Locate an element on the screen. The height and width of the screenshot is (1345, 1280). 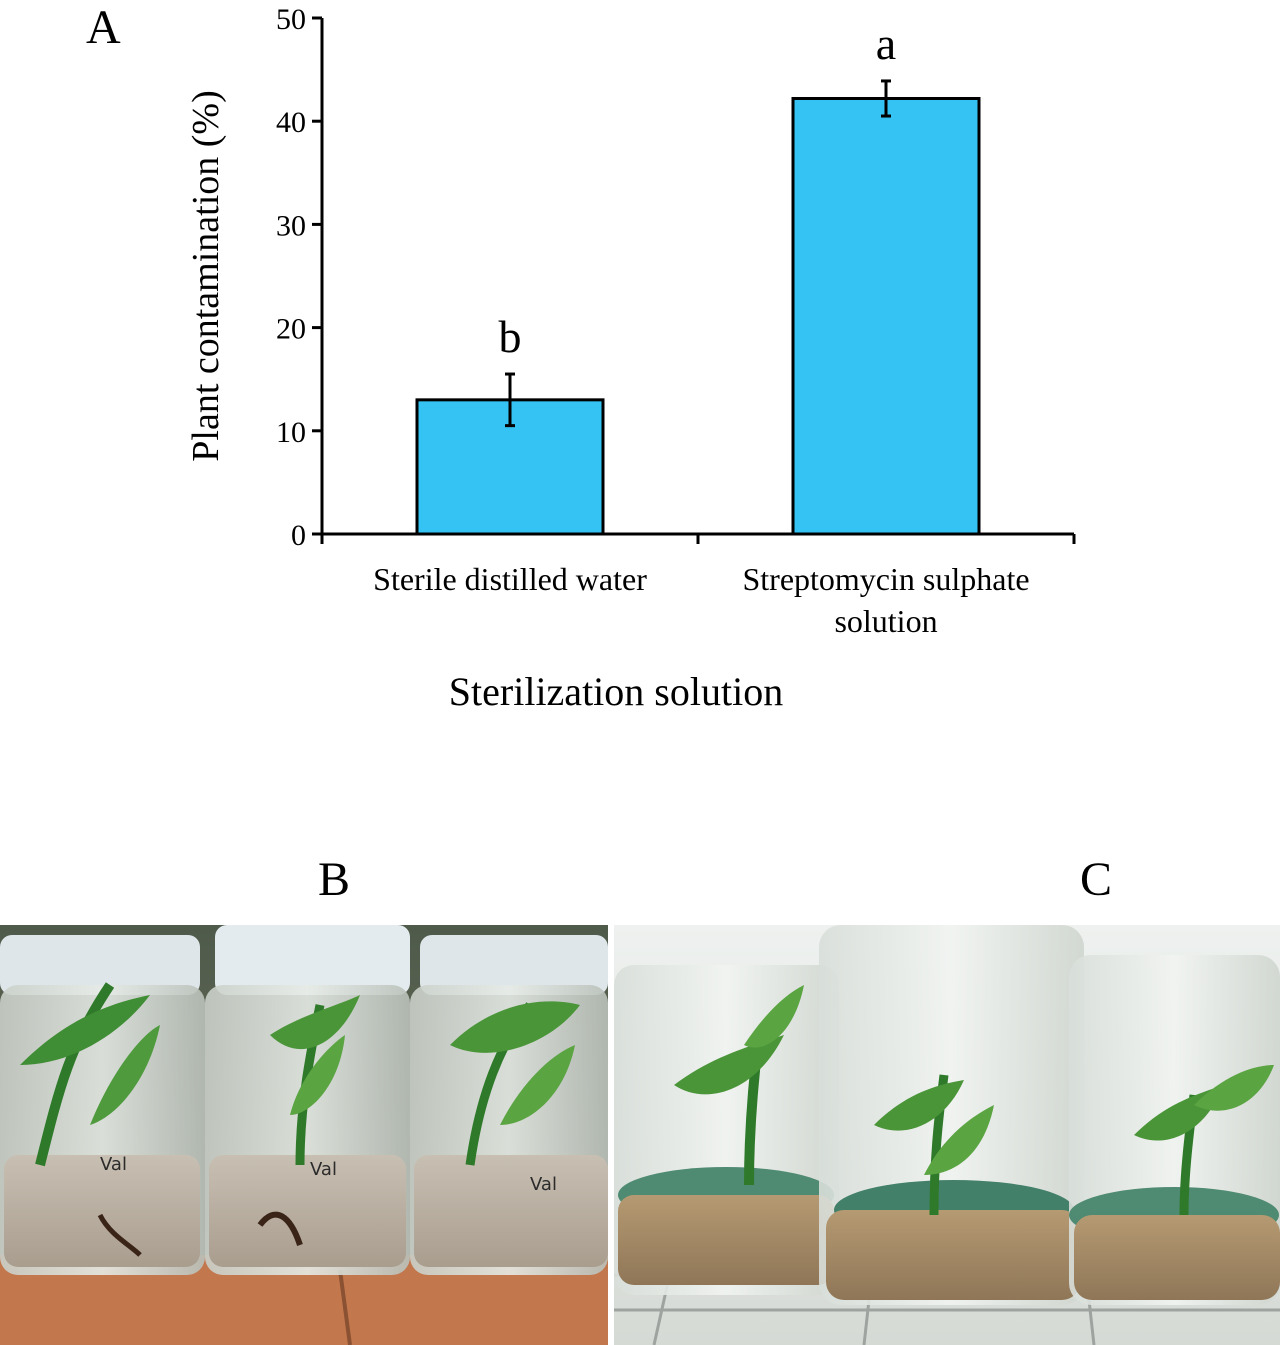
significance-letter: a is located at coordinates (886, 43).